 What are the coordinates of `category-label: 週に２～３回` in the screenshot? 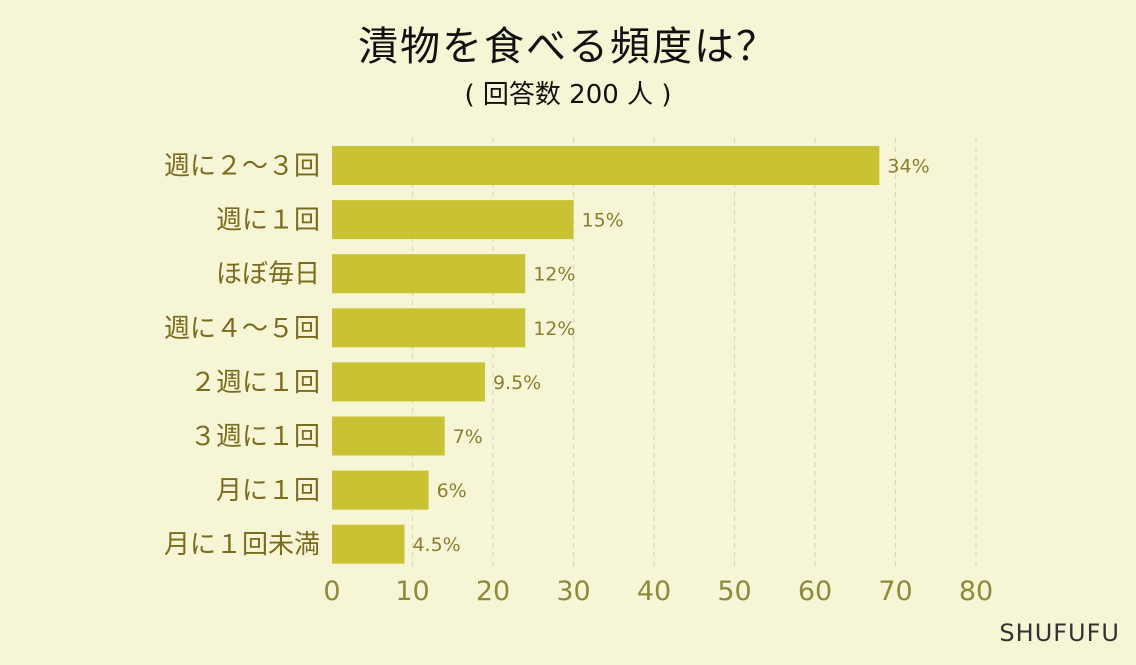 It's located at (242, 167).